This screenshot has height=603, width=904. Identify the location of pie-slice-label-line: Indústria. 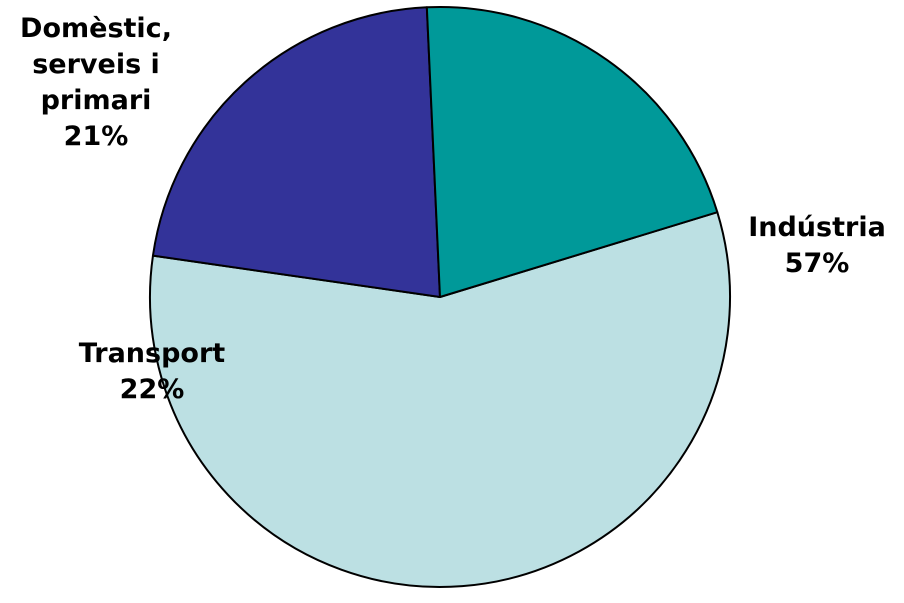
(817, 227).